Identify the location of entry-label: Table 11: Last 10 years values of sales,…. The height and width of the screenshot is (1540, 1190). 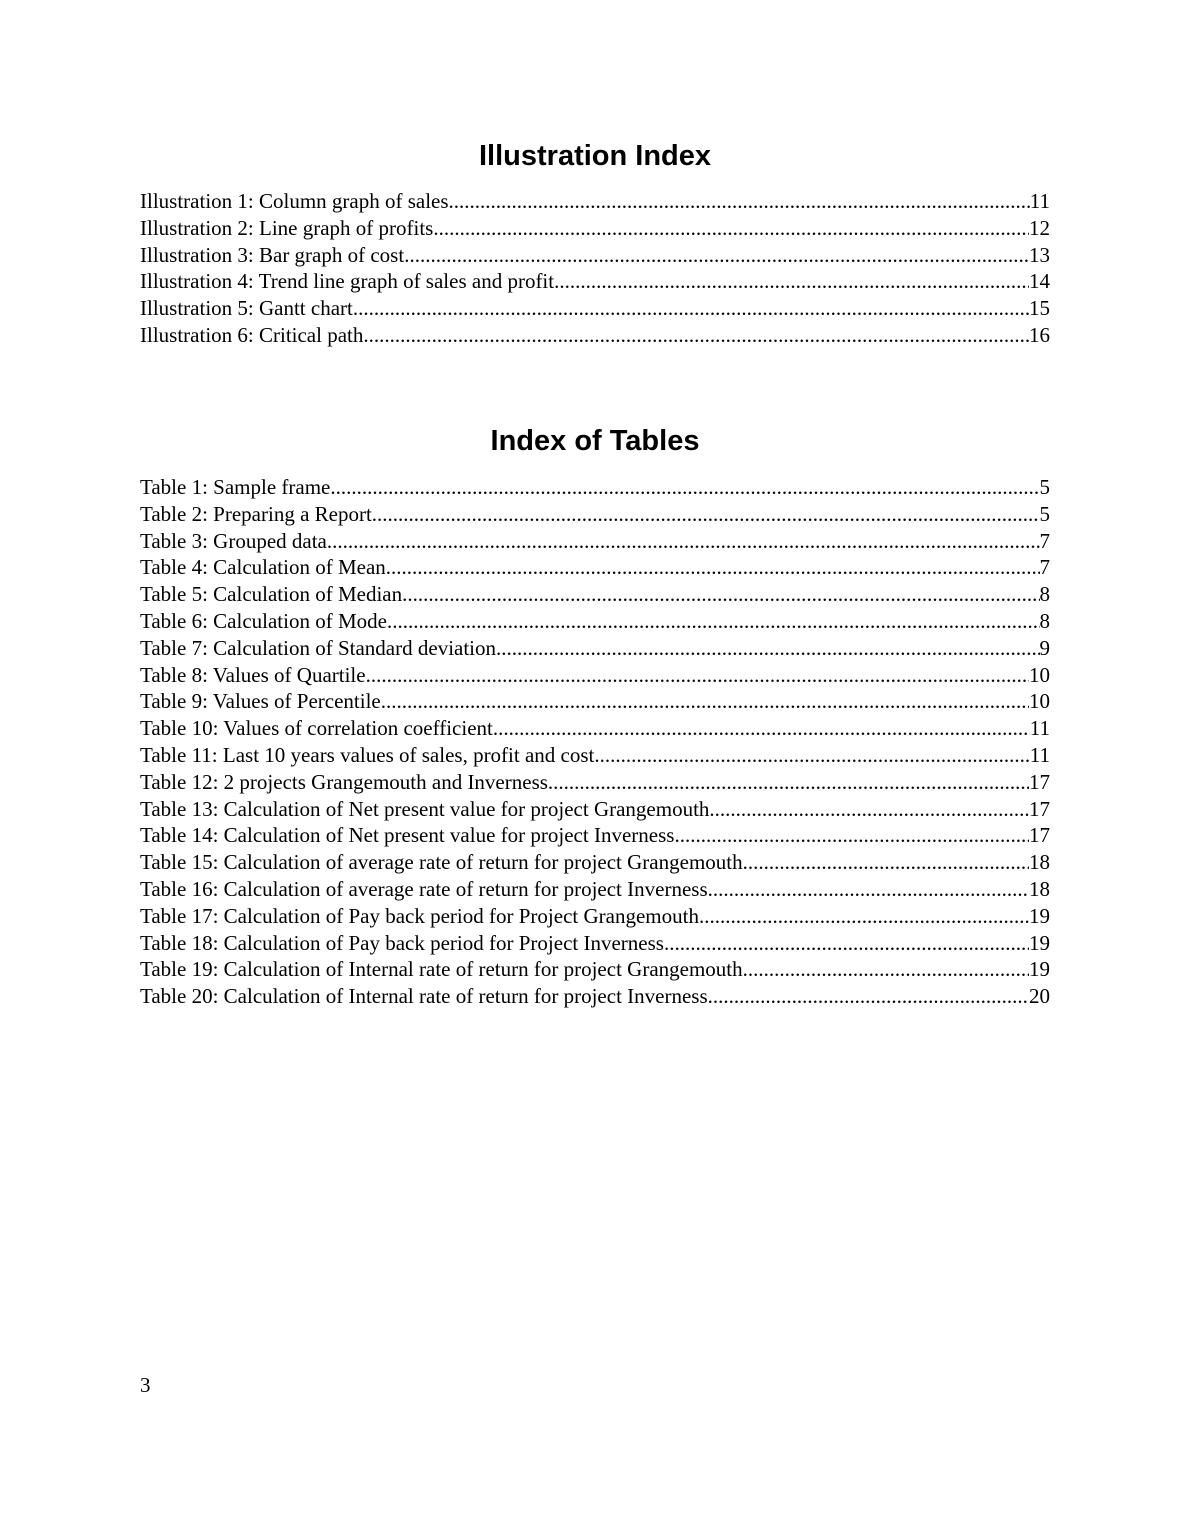
(367, 754).